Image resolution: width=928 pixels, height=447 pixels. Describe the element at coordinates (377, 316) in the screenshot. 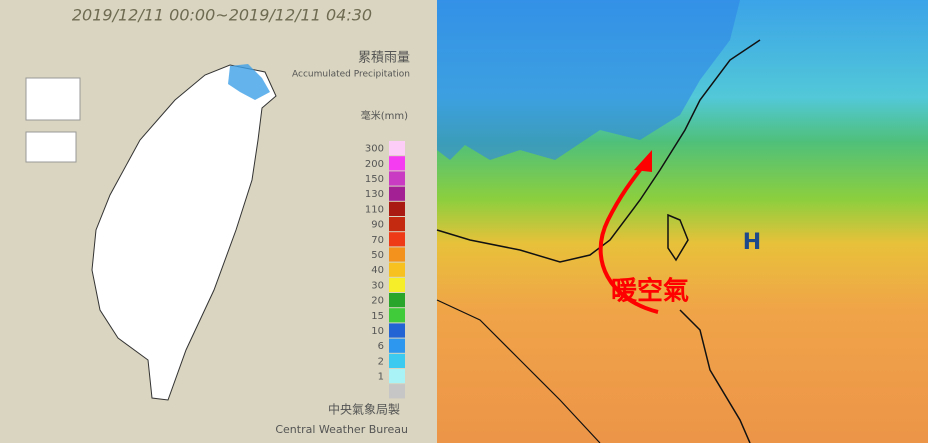

I see `legend-label: 15` at that location.